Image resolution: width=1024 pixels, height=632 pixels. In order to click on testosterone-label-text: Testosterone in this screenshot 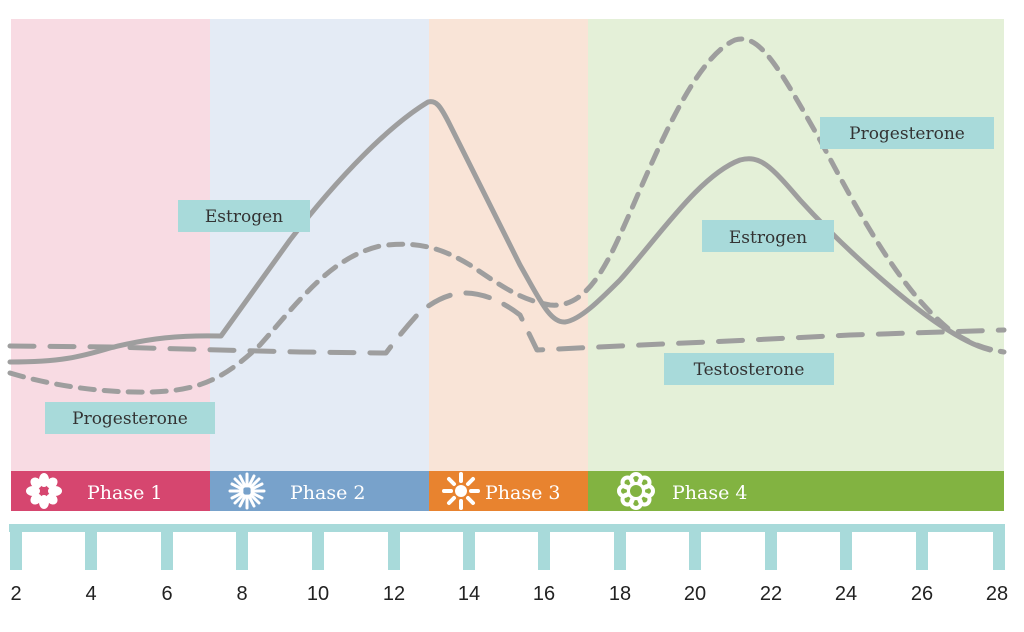, I will do `click(749, 370)`.